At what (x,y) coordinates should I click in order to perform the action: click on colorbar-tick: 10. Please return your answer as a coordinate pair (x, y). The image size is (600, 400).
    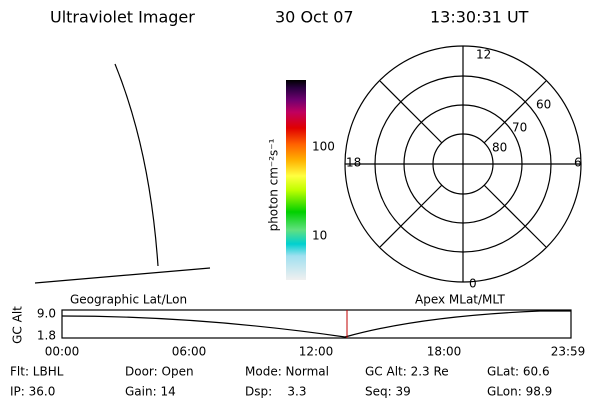
    Looking at the image, I should click on (319, 236).